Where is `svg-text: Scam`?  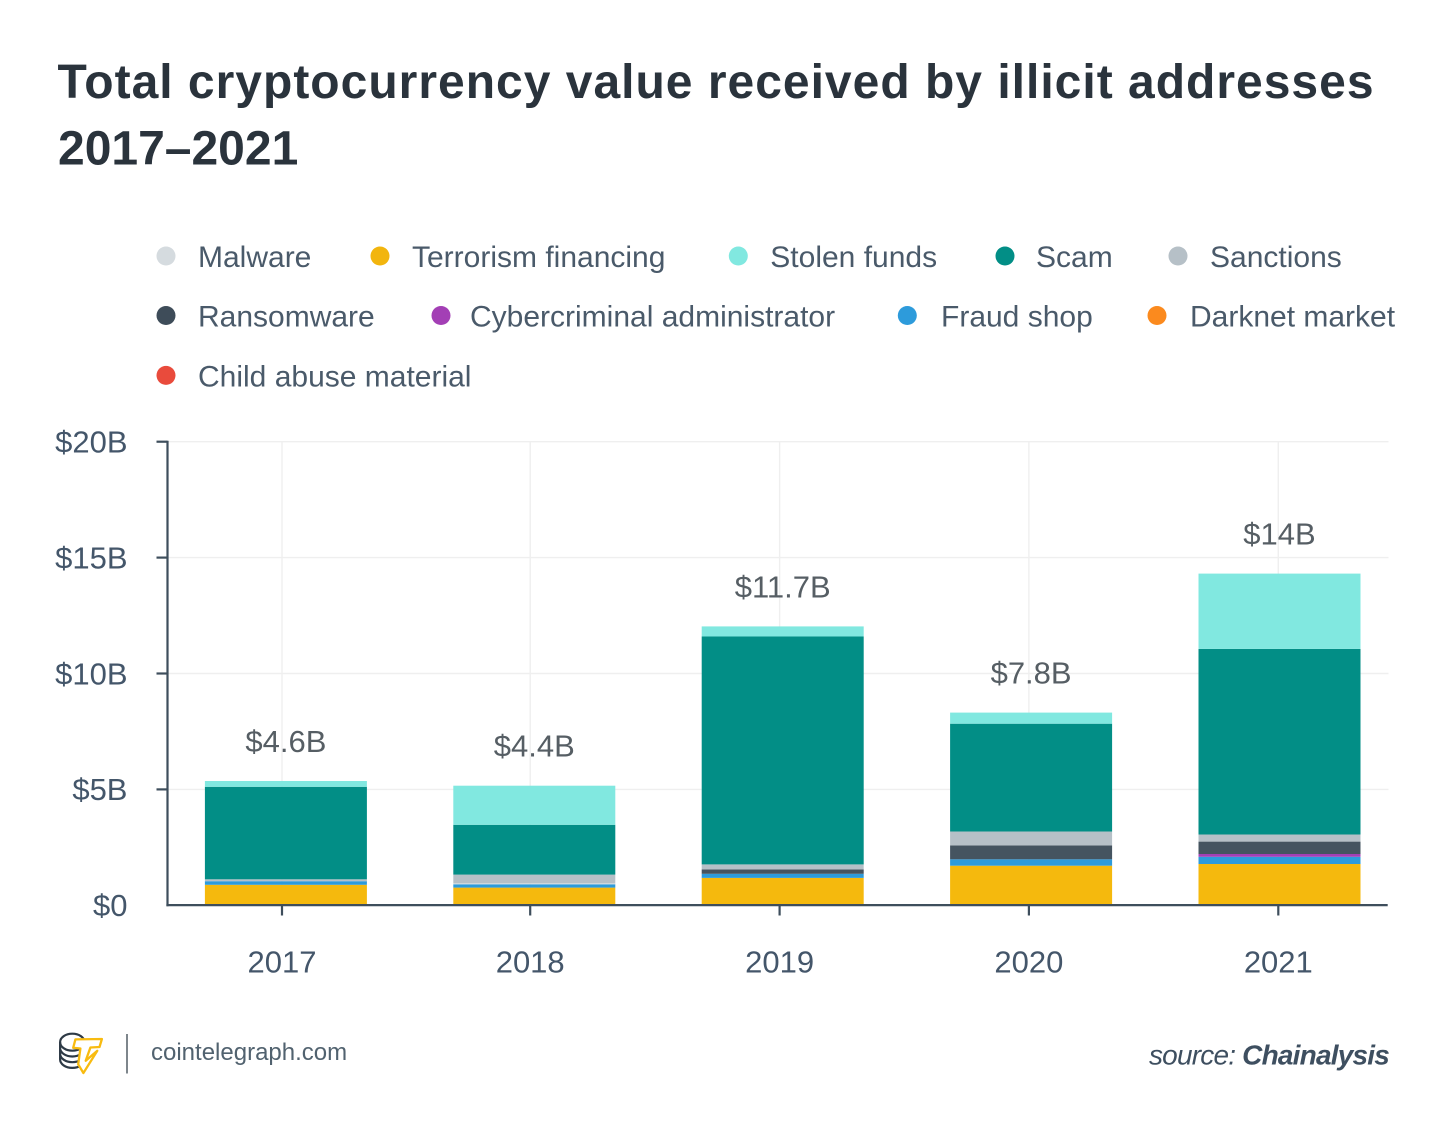
svg-text: Scam is located at coordinates (1074, 257).